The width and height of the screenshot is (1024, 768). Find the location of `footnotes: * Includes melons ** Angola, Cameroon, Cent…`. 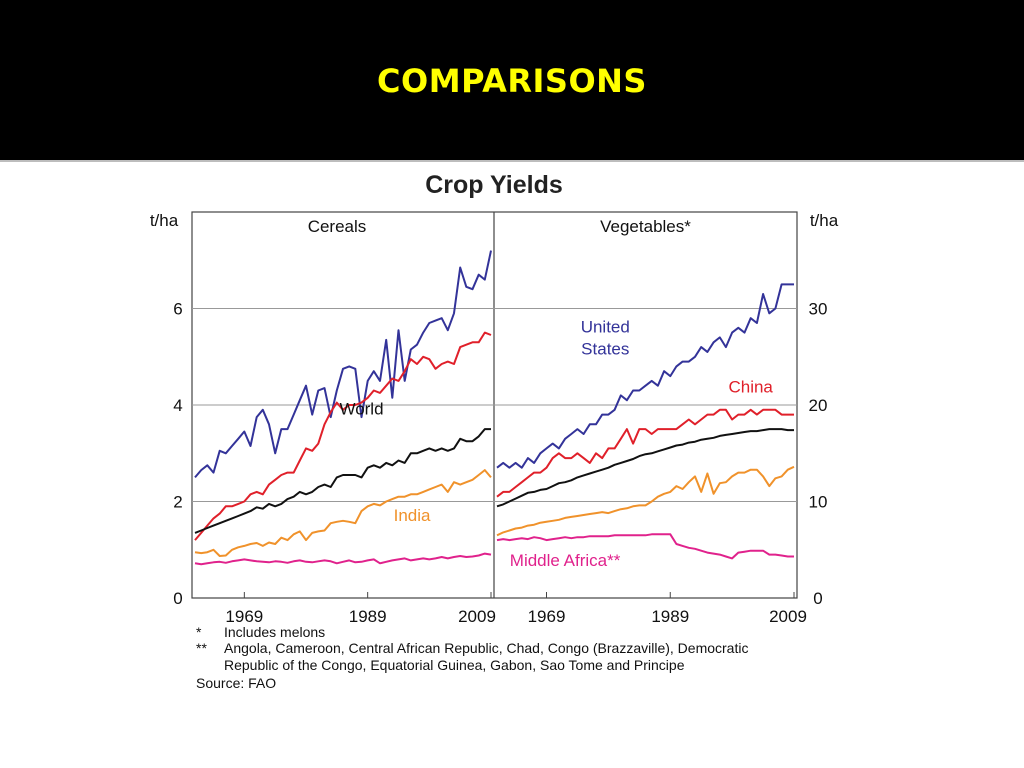

footnotes: * Includes melons ** Angola, Cameroon, Cent… is located at coordinates (472, 657).